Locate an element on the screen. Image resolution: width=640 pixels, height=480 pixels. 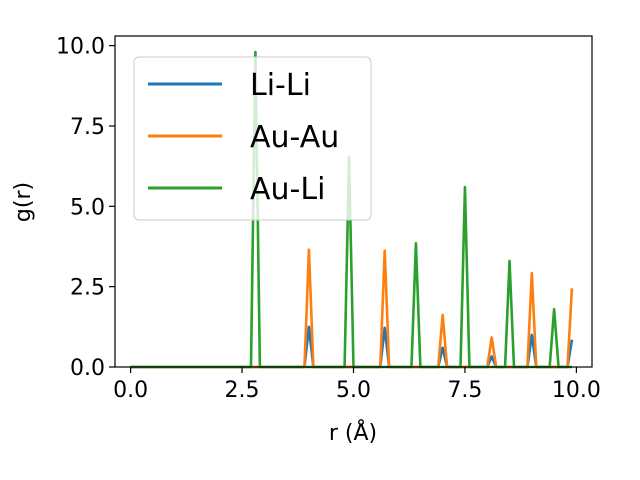
x-axis-ticks: 0.0 2.5 5.0 7.5 10.0 is located at coordinates (357, 385).